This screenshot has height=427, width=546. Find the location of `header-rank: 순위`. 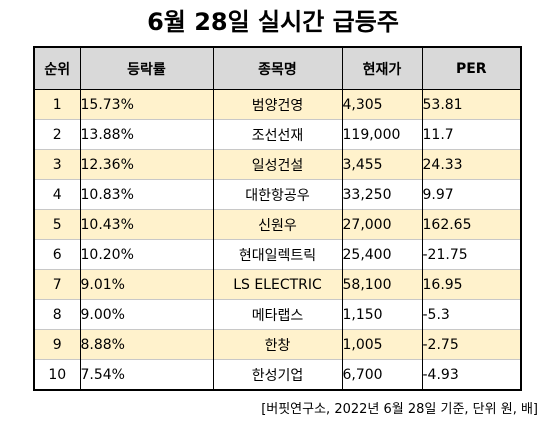

header-rank: 순위 is located at coordinates (57, 68).